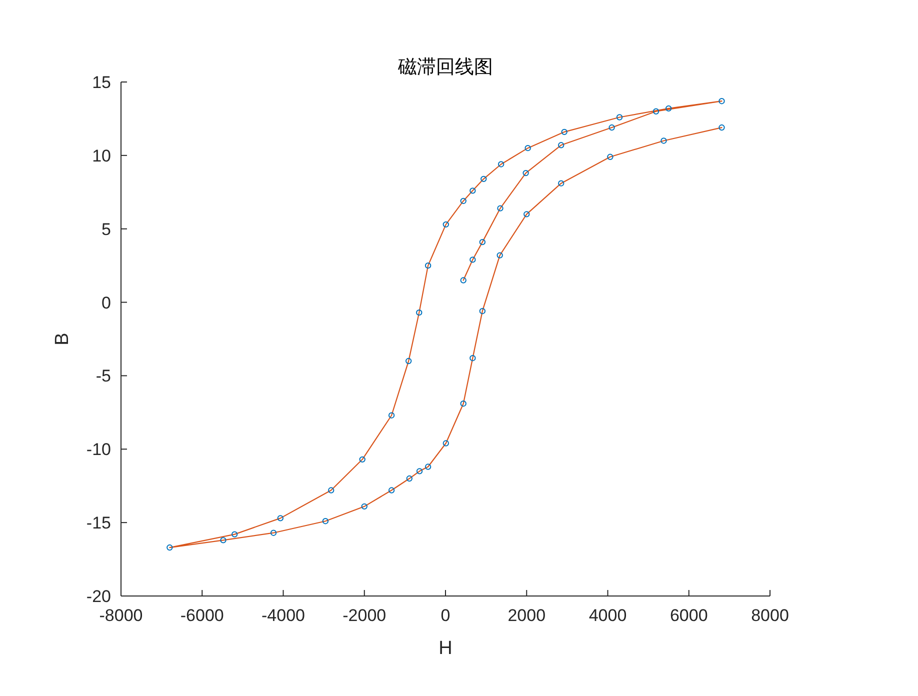  I want to click on x-tick-label: 2000, so click(527, 615).